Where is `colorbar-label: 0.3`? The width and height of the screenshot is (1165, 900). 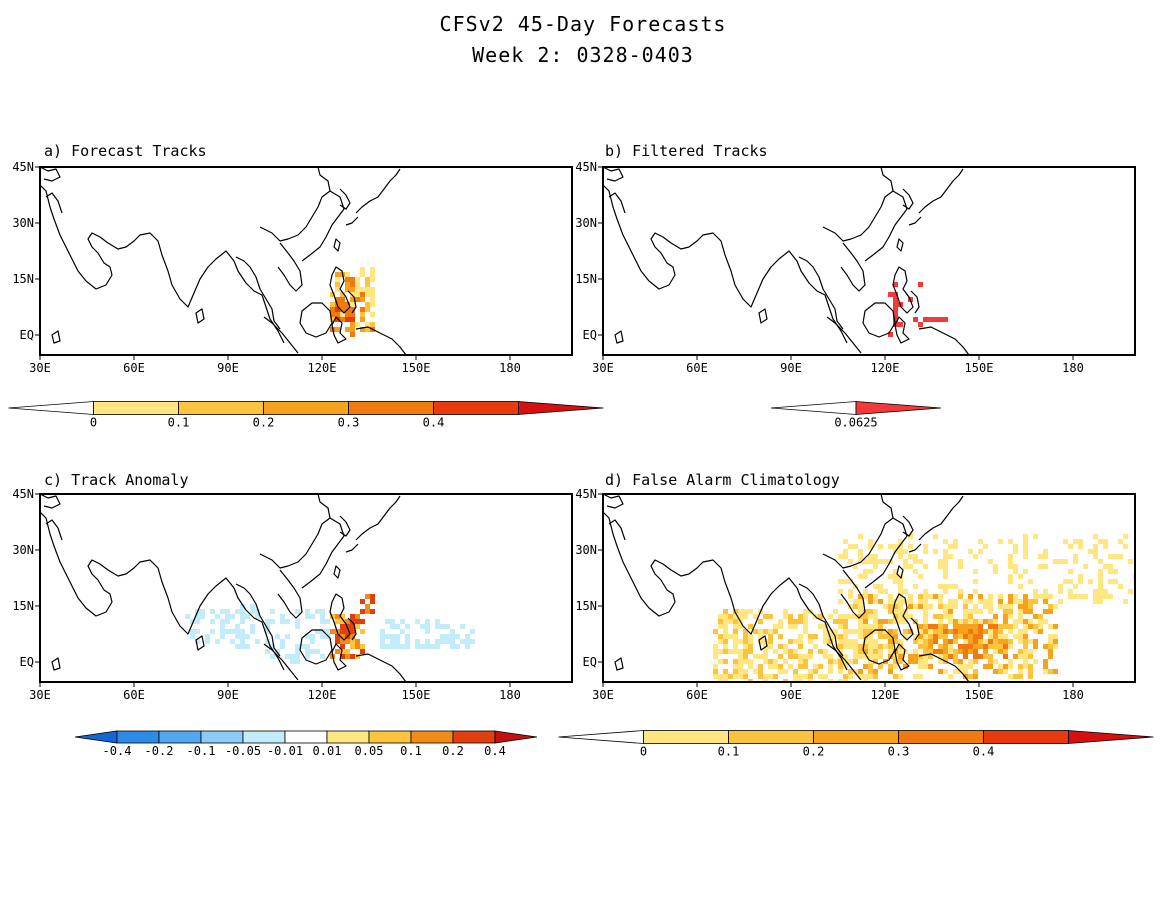 colorbar-label: 0.3 is located at coordinates (899, 752).